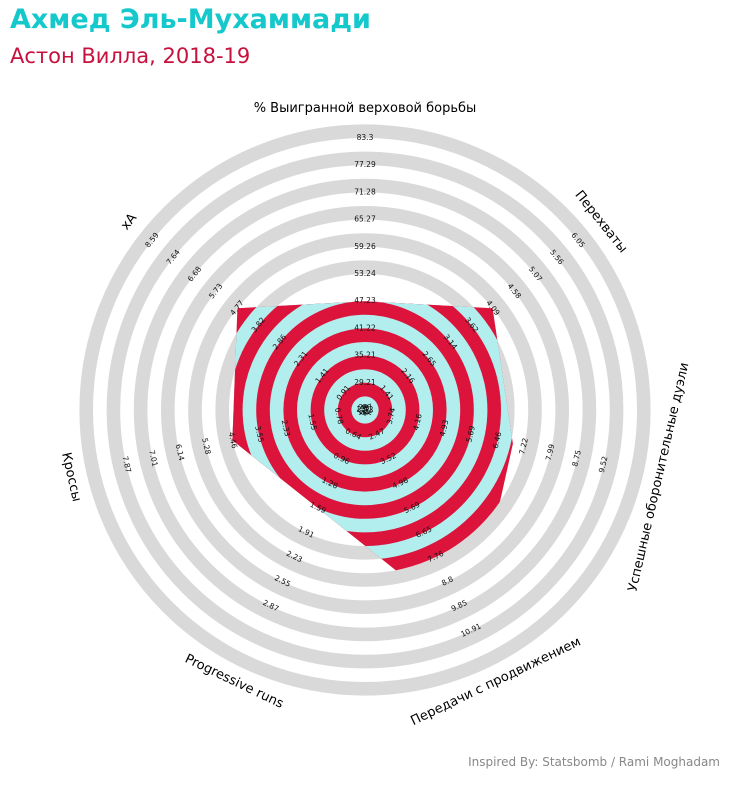 This screenshot has height=800, width=730. Describe the element at coordinates (71, 477) in the screenshot. I see `axis-label: Кроссы` at that location.